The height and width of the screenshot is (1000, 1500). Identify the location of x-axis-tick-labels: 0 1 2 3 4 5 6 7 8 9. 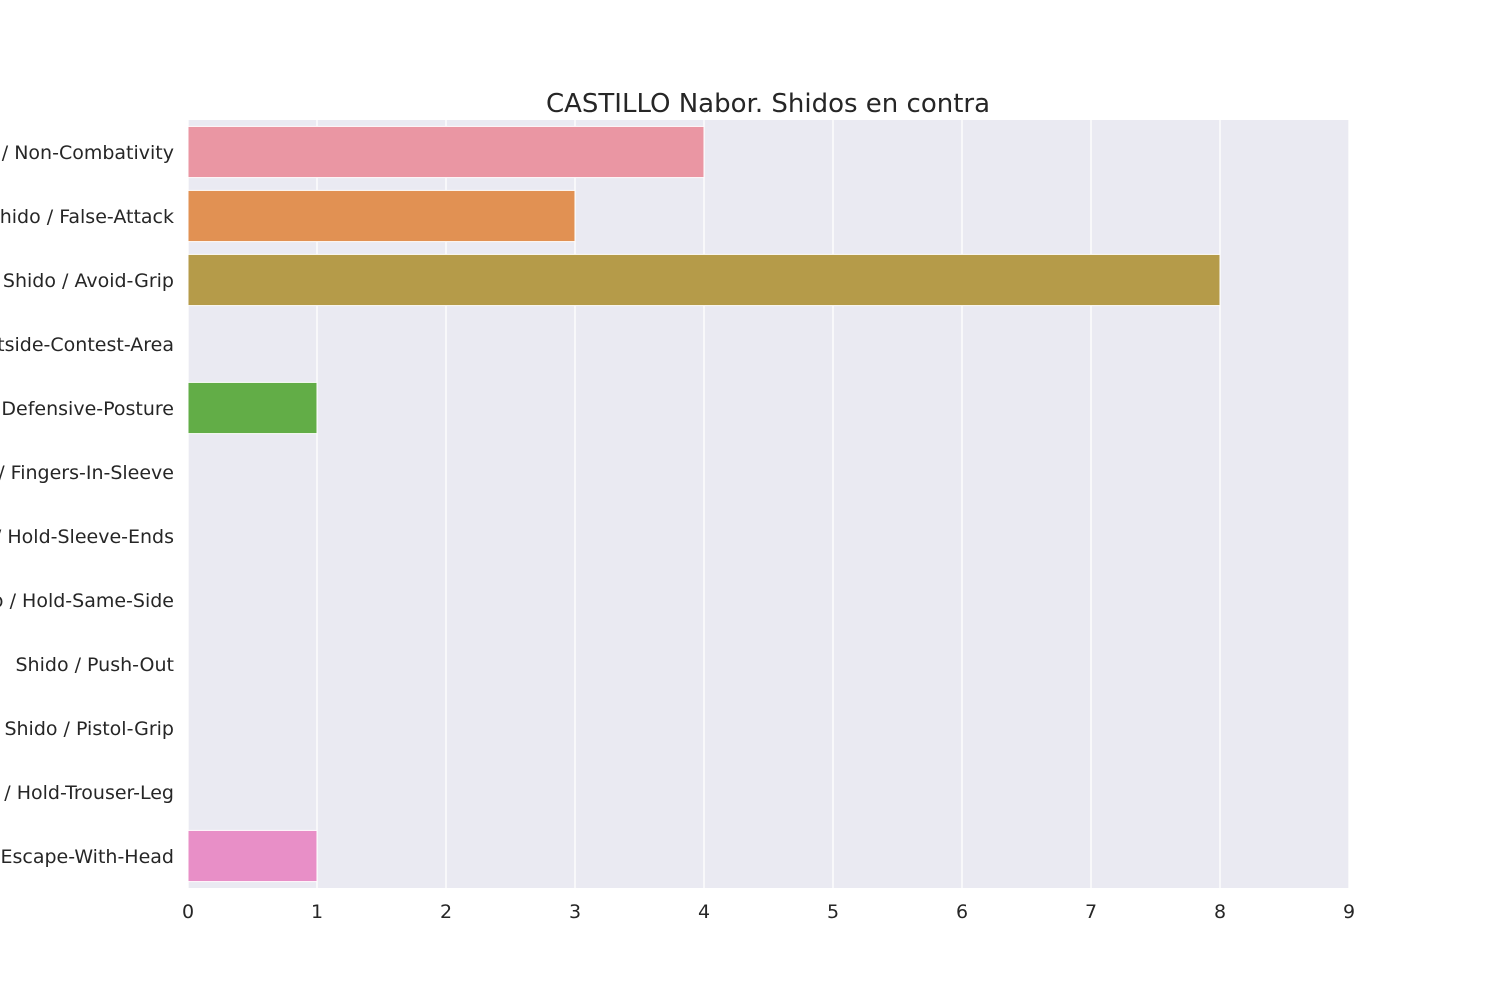
(768, 912).